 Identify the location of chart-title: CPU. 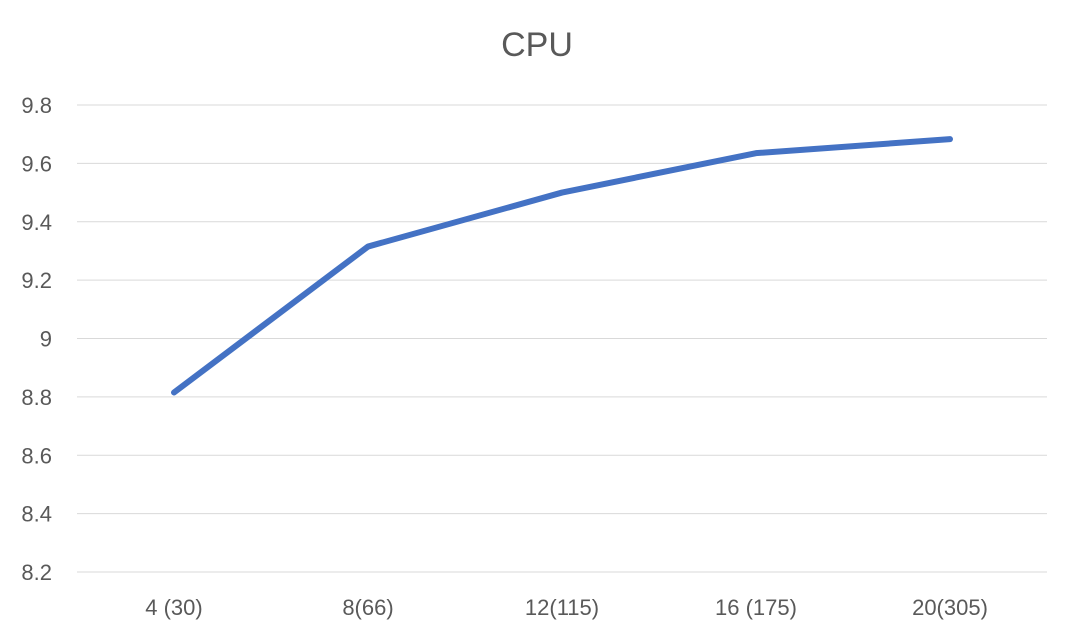
(537, 45).